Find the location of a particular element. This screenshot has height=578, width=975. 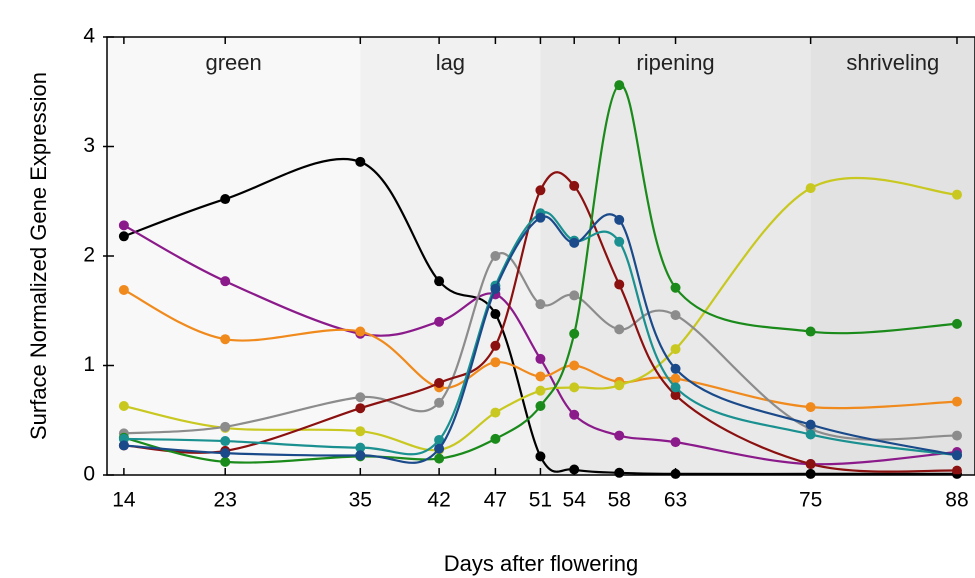

region-label: lag is located at coordinates (450, 62).